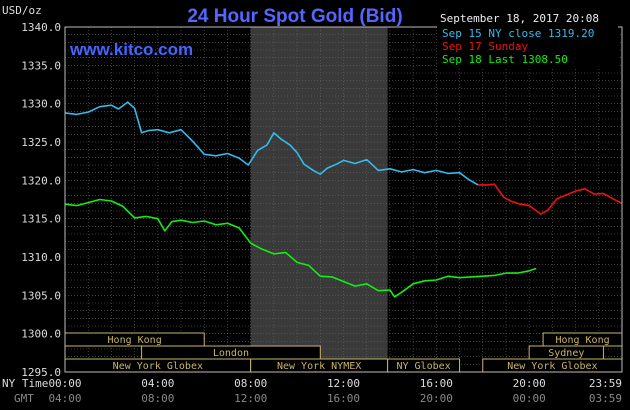 This screenshot has width=630, height=410. What do you see at coordinates (41, 334) in the screenshot?
I see `y-tick-label: 1300.0` at bounding box center [41, 334].